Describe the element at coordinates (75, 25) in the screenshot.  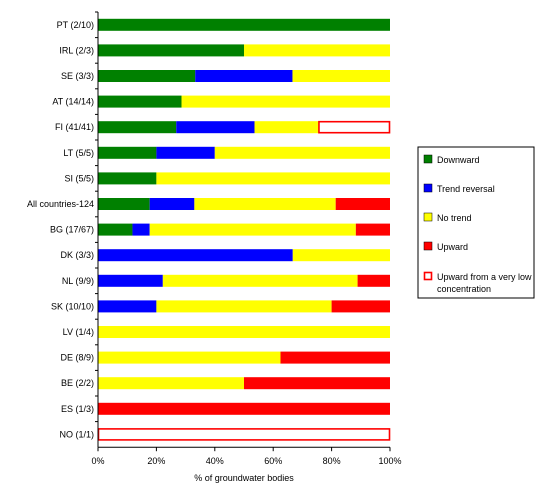
I see `category-label: PT (2/10)` at that location.